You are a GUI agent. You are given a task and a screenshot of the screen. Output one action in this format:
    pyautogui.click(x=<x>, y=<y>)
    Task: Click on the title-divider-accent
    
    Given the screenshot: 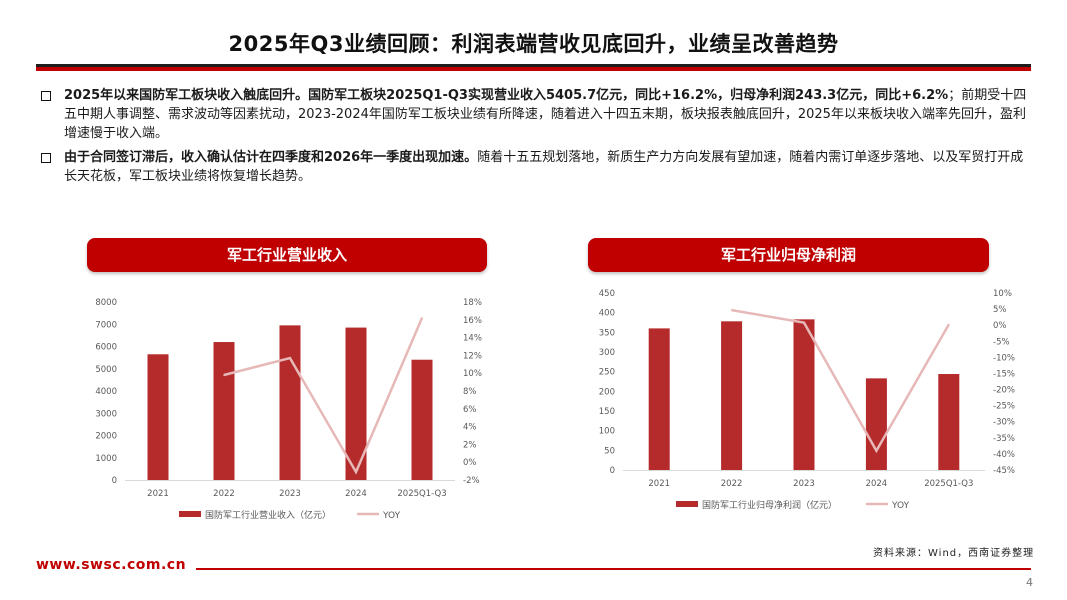 What is the action you would take?
    pyautogui.click(x=533, y=69)
    